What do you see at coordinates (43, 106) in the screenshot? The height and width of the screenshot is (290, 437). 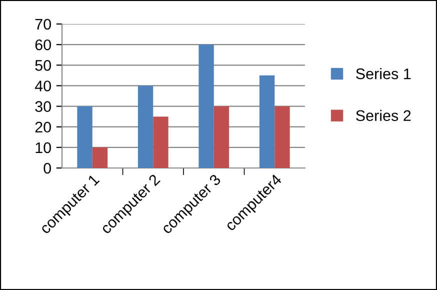 I see `y-tick-label: 30` at bounding box center [43, 106].